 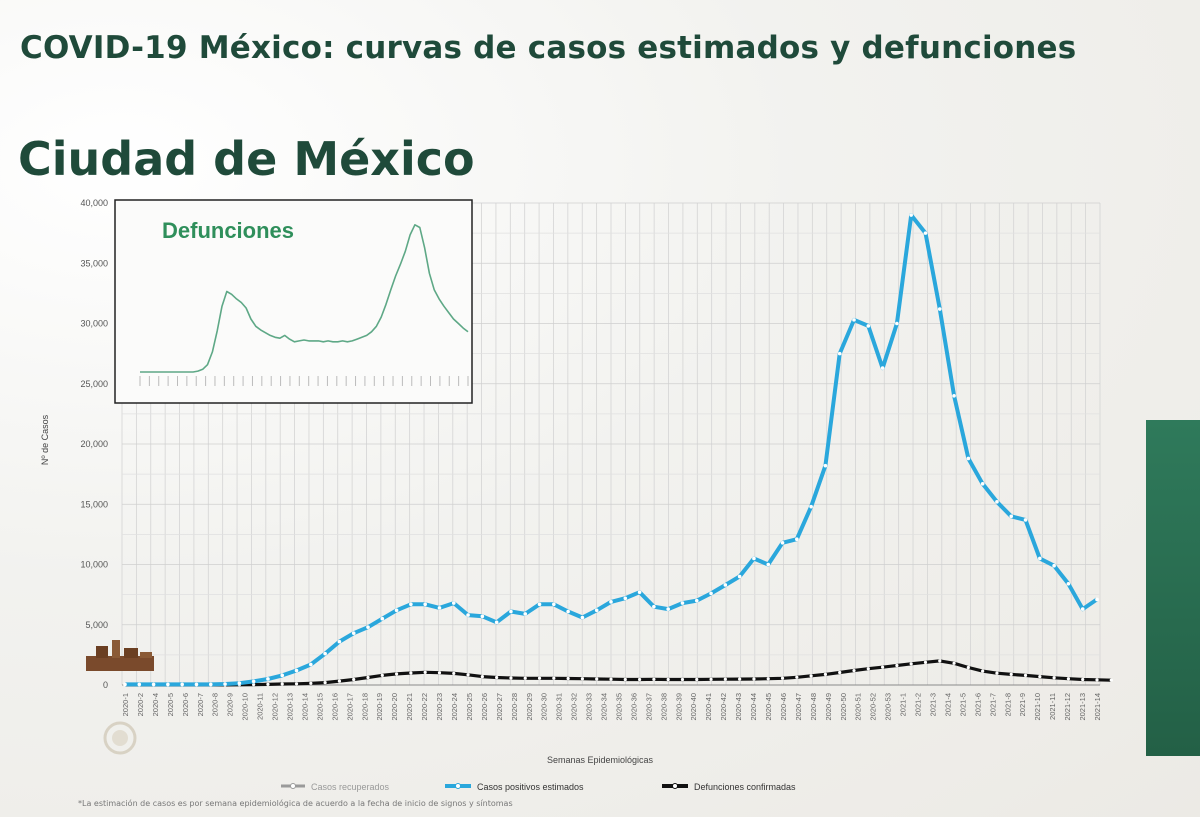 I want to click on deaths-line, so click(x=618, y=673).